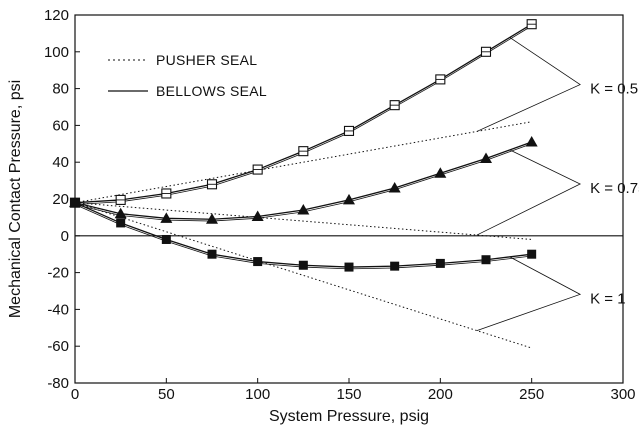  I want to click on annotation-k-0-5: K = 0.5, so click(557, 84).